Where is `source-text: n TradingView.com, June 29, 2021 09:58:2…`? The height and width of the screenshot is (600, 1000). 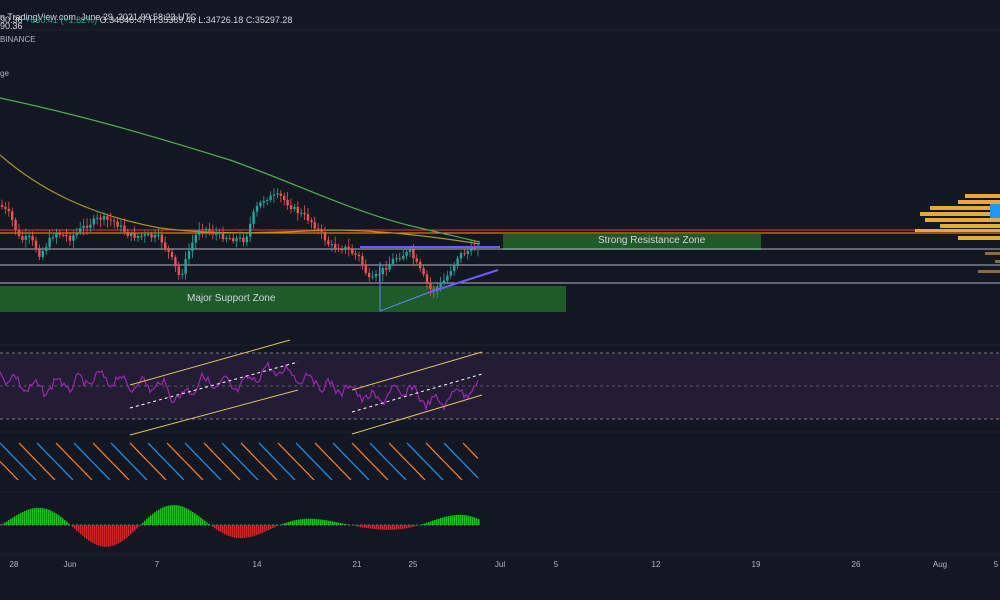
source-text: n TradingView.com, June 29, 2021 09:58:2… is located at coordinates (98, 17).